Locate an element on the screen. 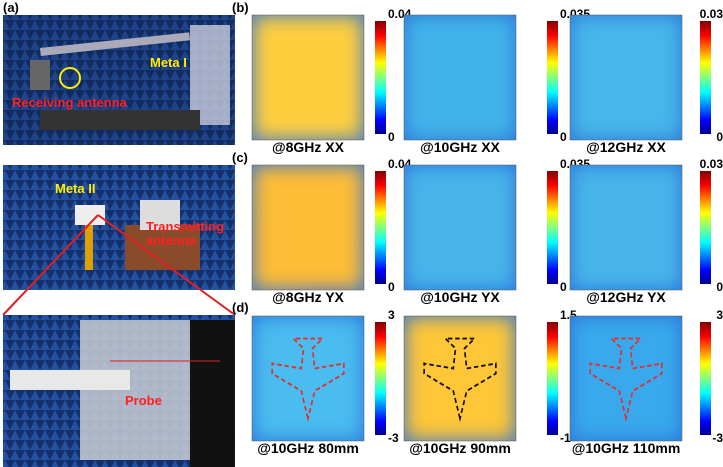 This screenshot has height=467, width=723. annotation: Transmitting antenna is located at coordinates (185, 233).